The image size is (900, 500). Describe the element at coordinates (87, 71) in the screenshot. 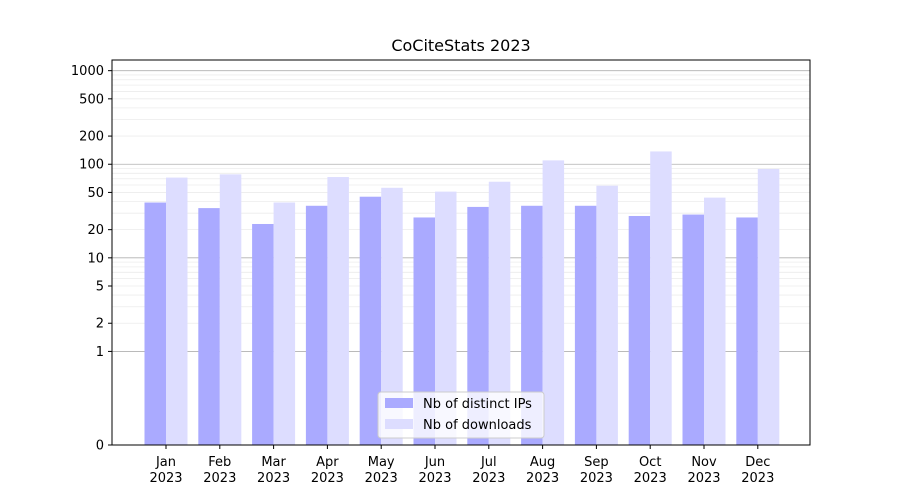

I see `y-tick-label: 1000` at that location.